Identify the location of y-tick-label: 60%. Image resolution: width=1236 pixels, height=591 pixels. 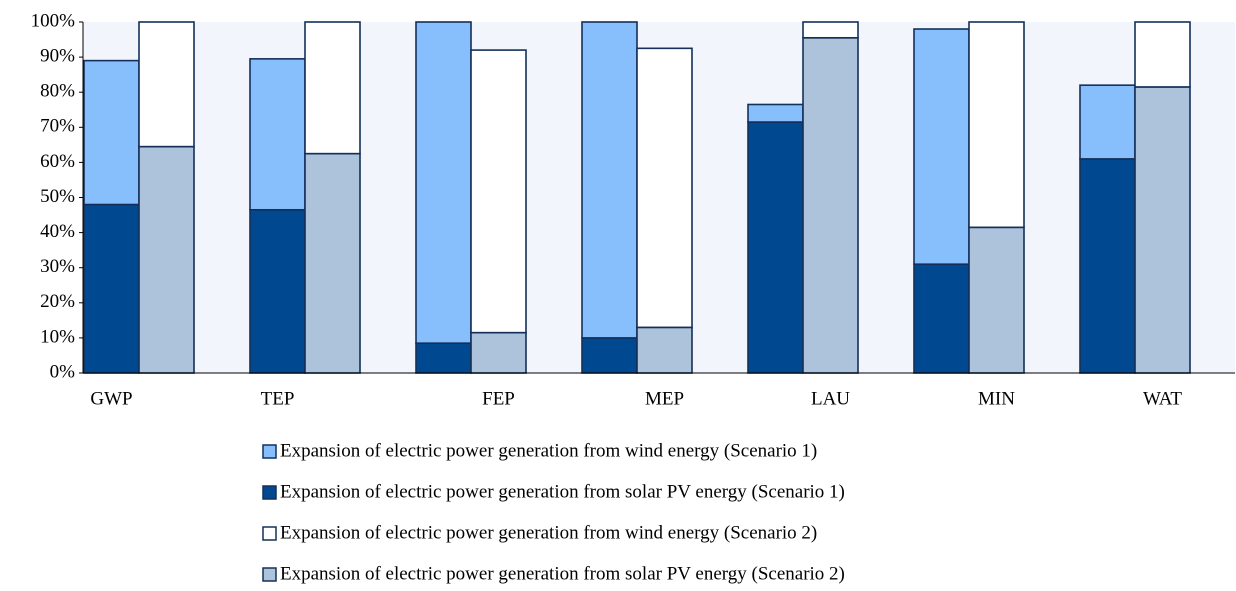
(57, 161).